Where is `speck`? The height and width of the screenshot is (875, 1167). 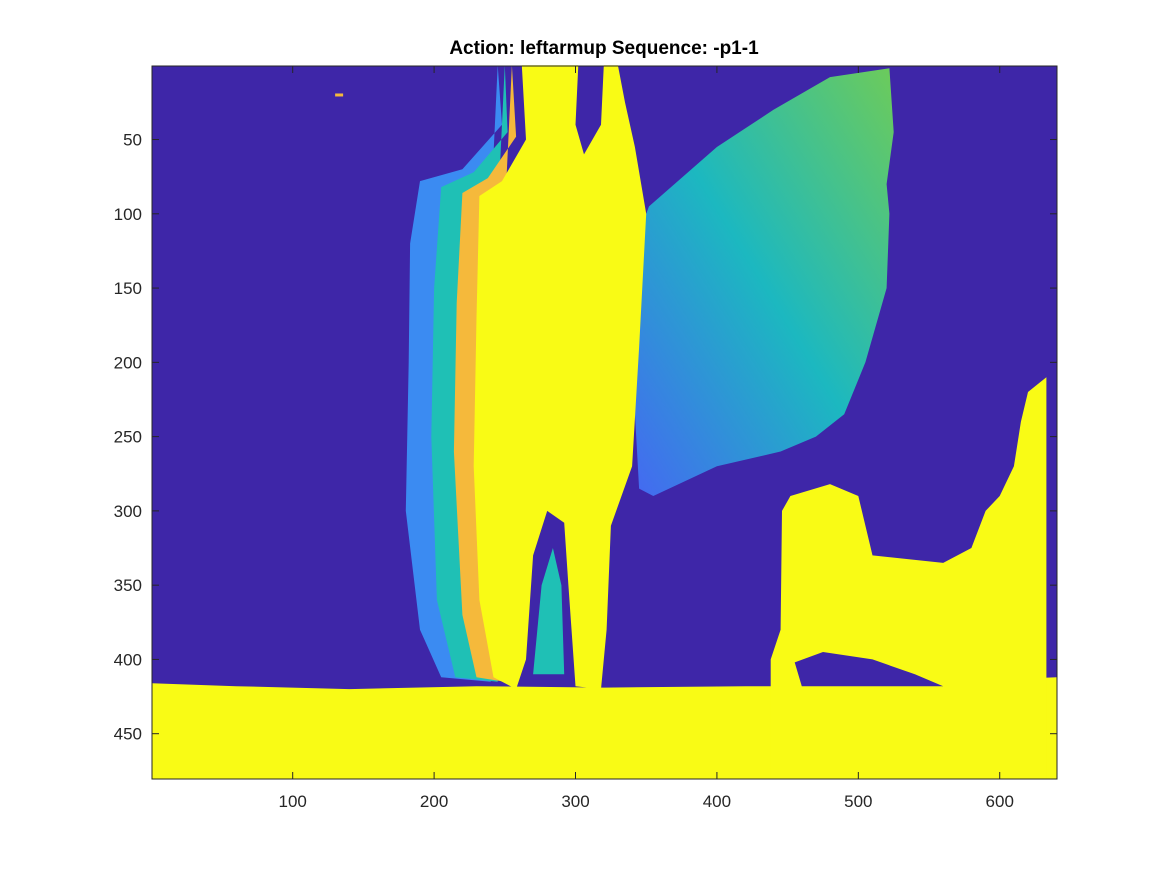 speck is located at coordinates (339, 95).